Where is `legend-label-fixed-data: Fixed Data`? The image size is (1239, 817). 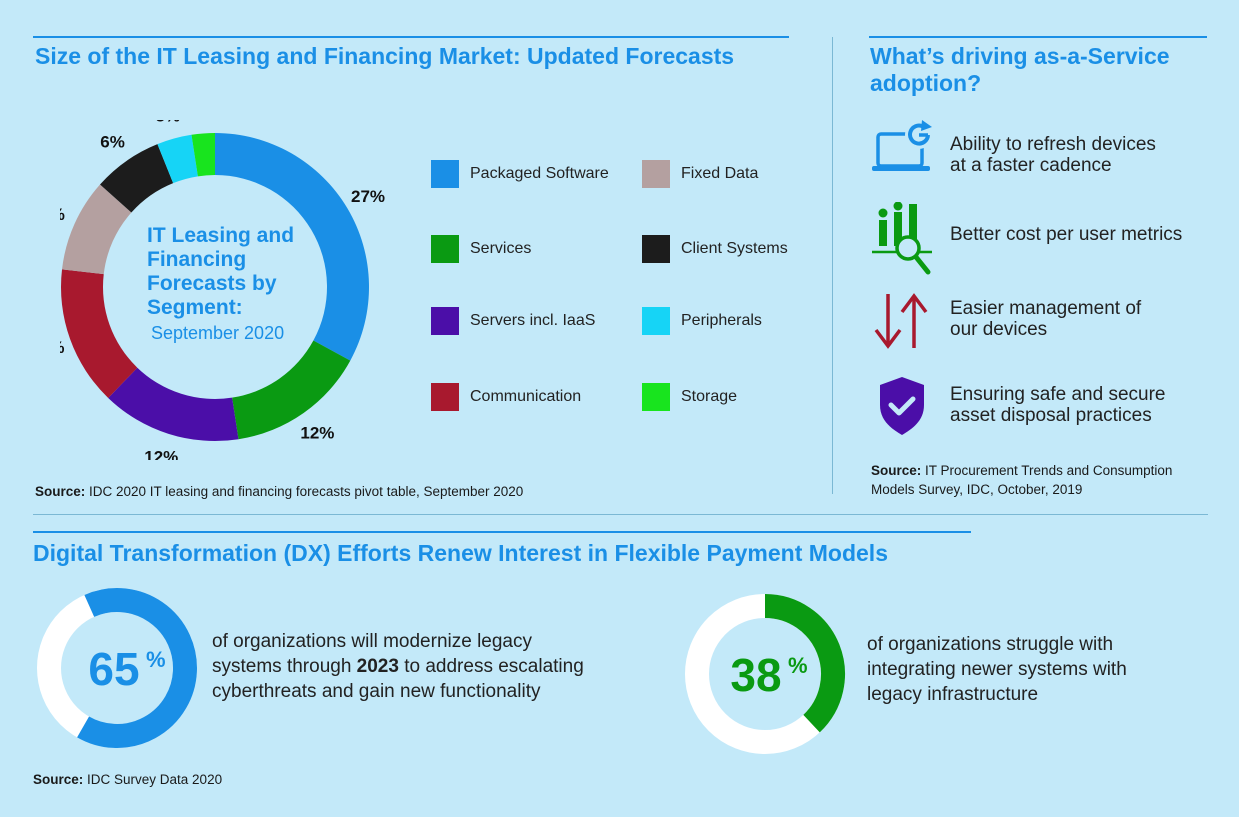
legend-label-fixed-data: Fixed Data is located at coordinates (720, 173).